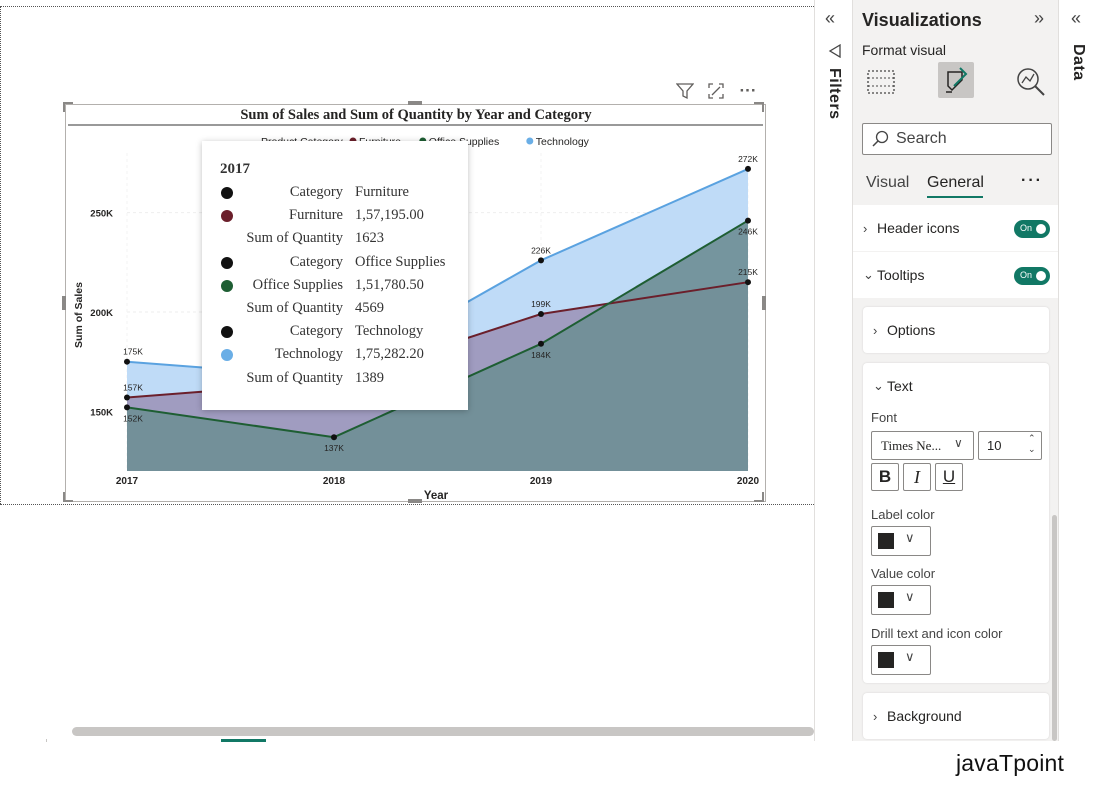 This screenshot has height=791, width=1100. I want to click on search-box: Search, so click(957, 139).